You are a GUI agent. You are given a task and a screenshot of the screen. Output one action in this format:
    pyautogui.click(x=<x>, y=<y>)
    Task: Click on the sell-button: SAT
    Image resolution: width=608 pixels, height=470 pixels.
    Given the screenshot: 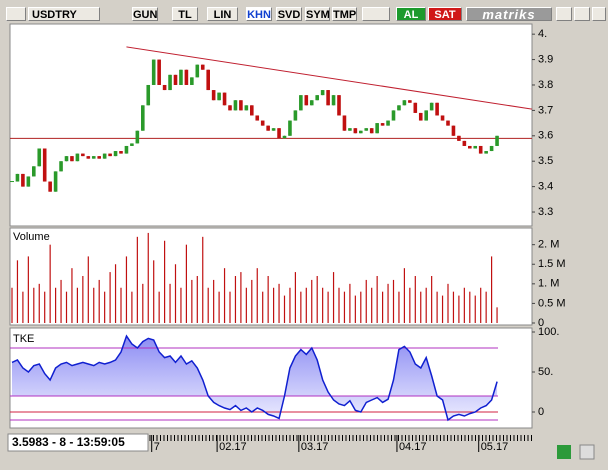 What is the action you would take?
    pyautogui.click(x=445, y=14)
    